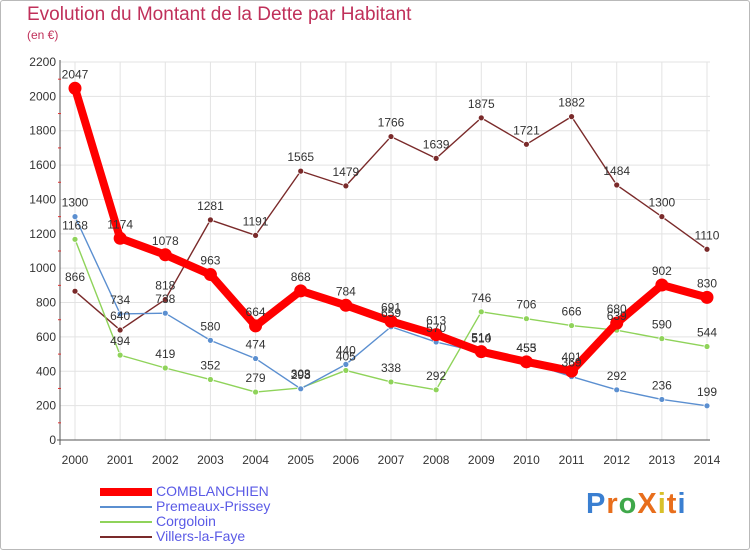 This screenshot has width=750, height=550. I want to click on y-tick-label: 1600, so click(42, 165).